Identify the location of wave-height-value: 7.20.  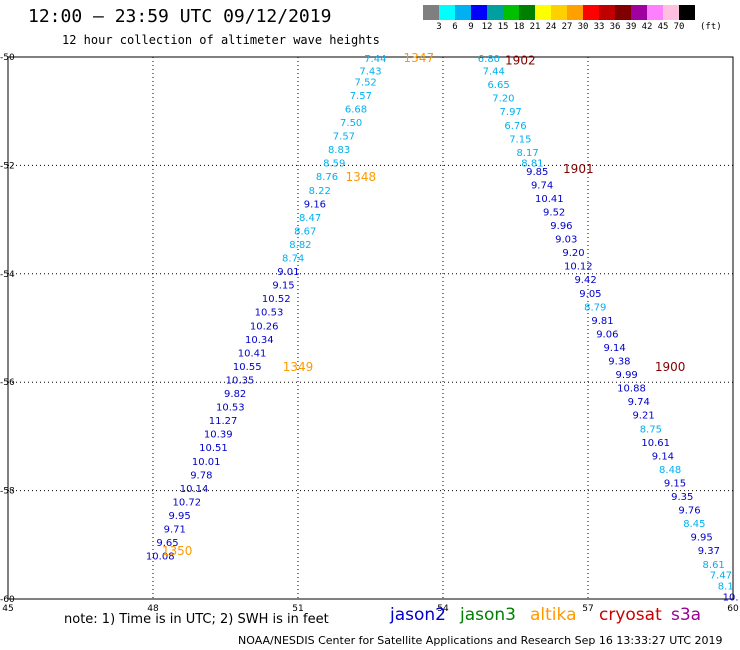
(503, 99).